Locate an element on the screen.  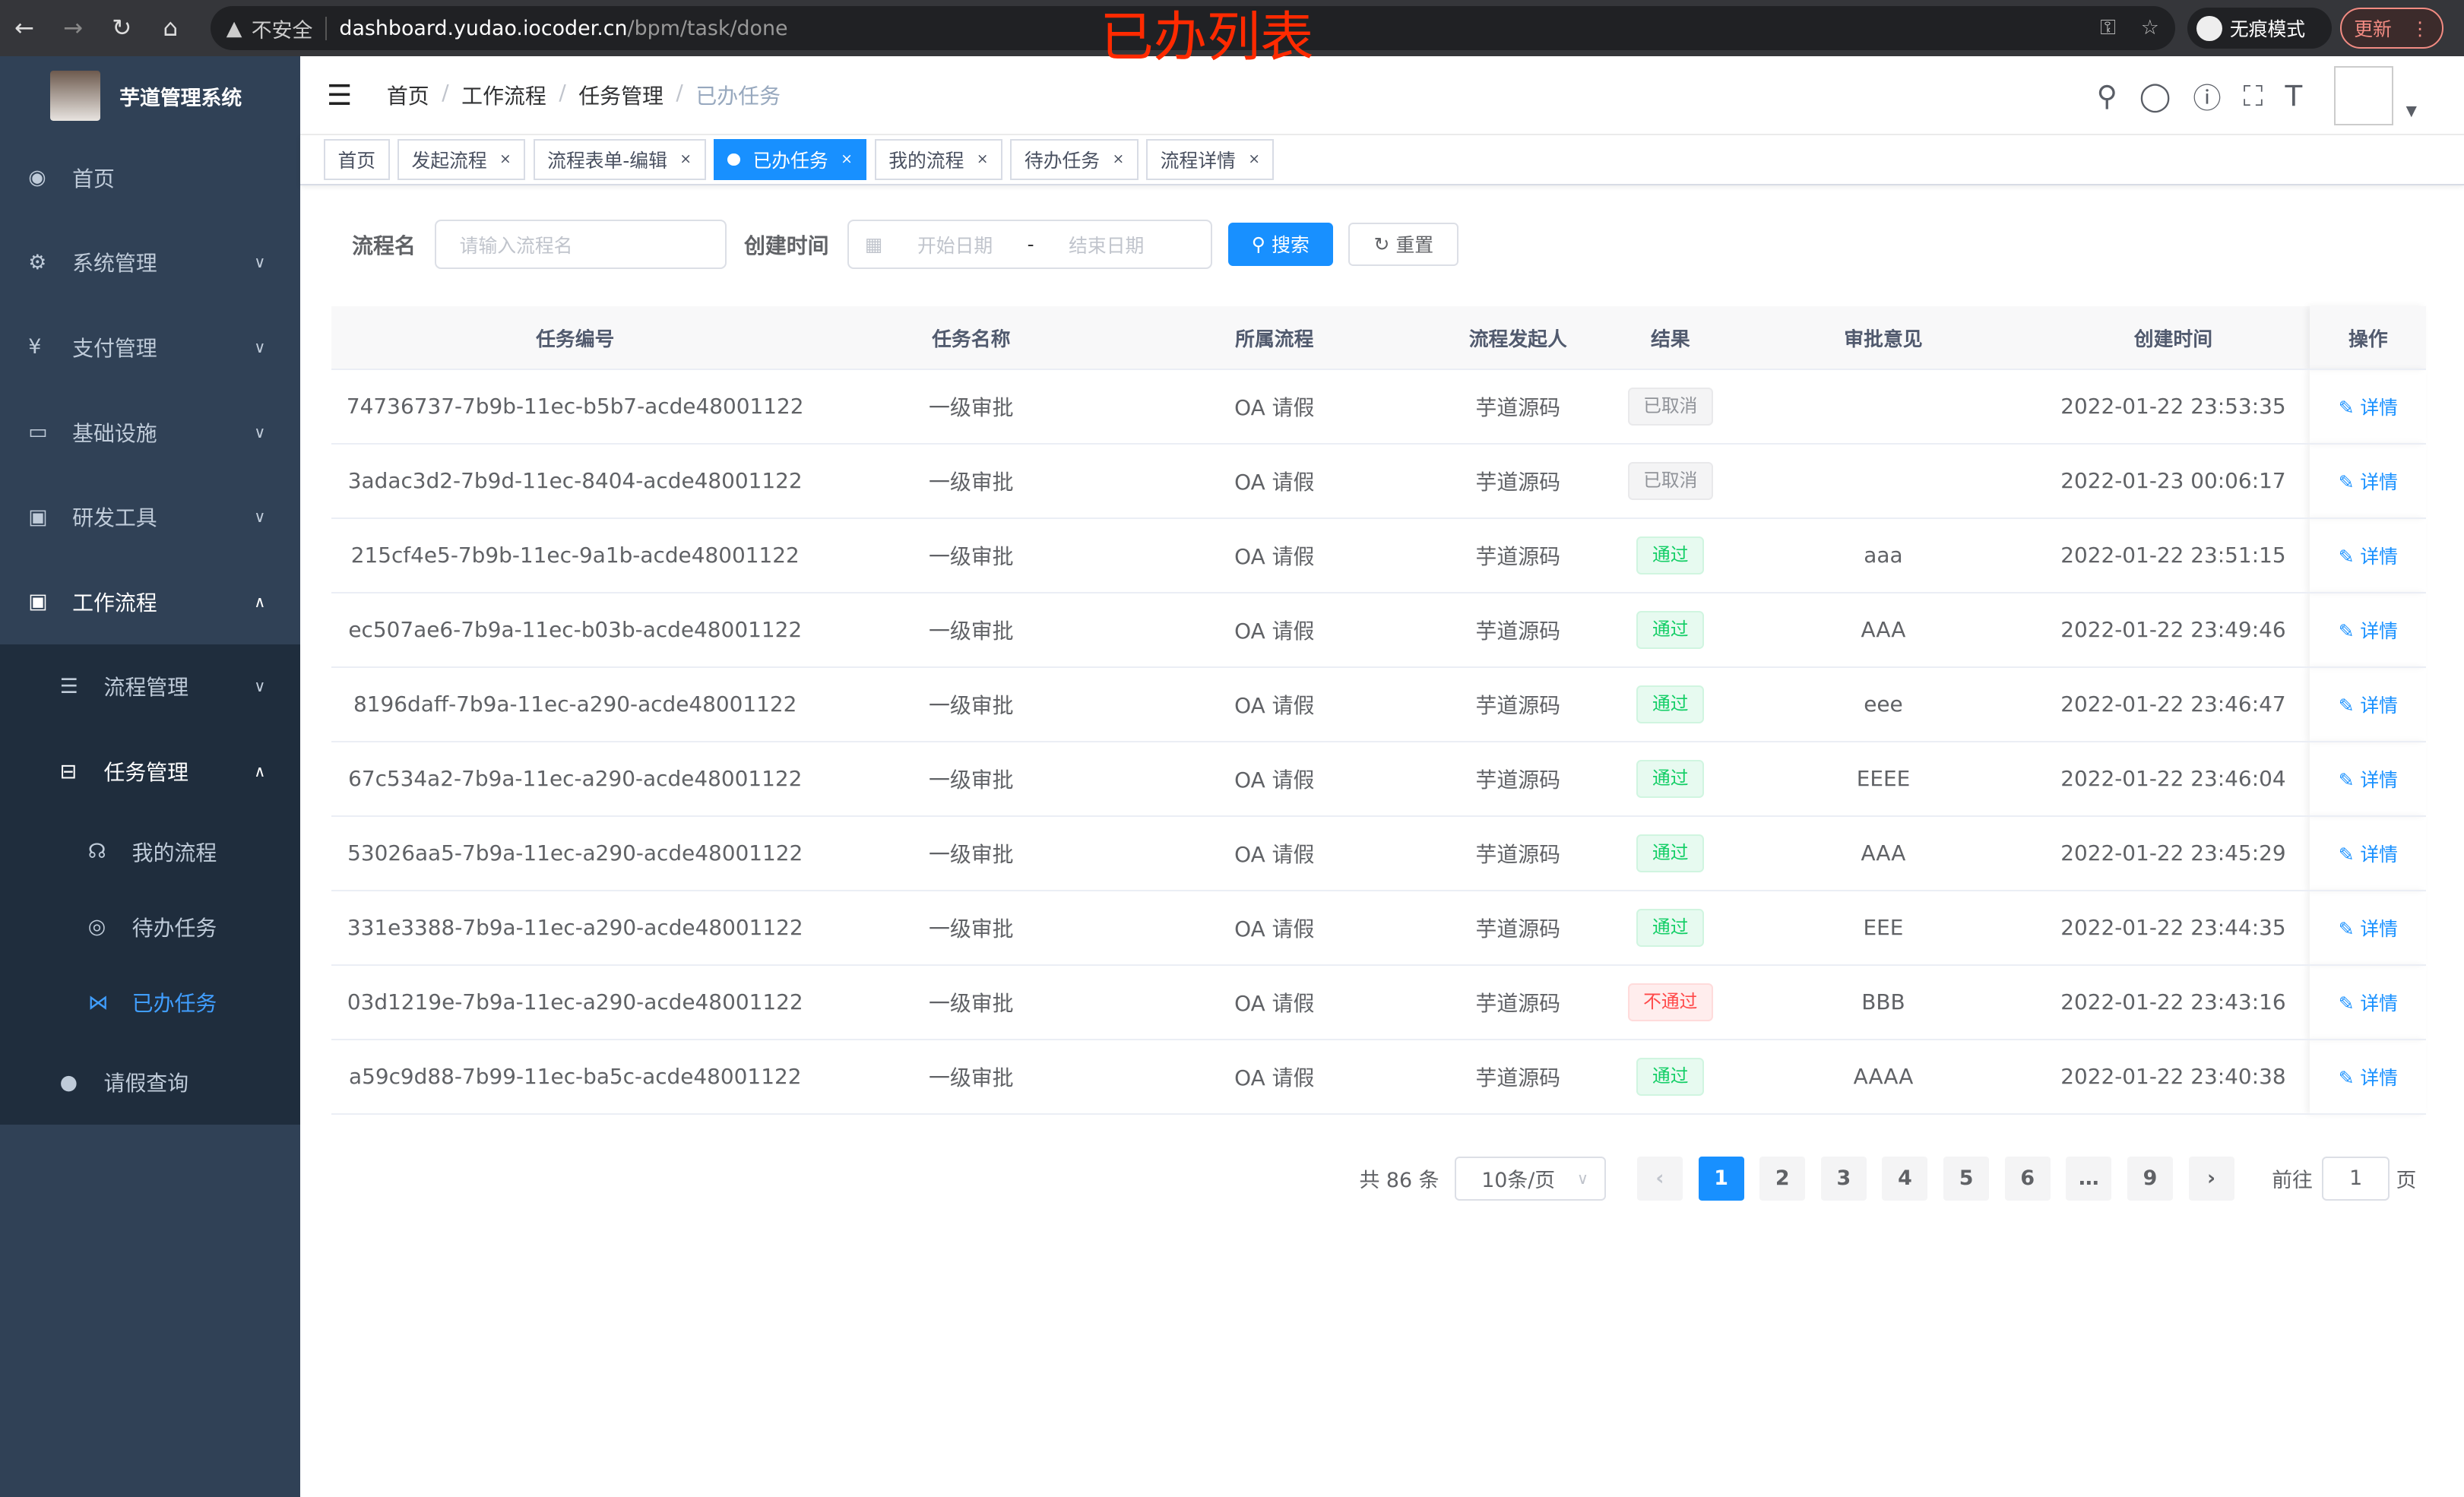
star-icon: ☆ is located at coordinates (2149, 28).